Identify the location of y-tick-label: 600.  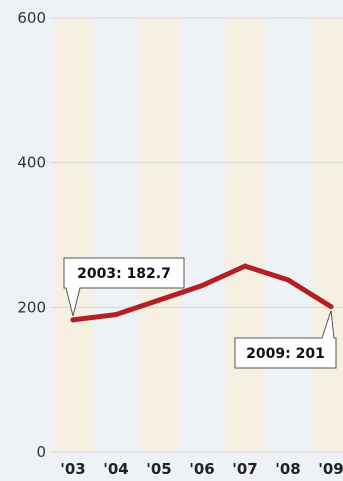
(31, 18).